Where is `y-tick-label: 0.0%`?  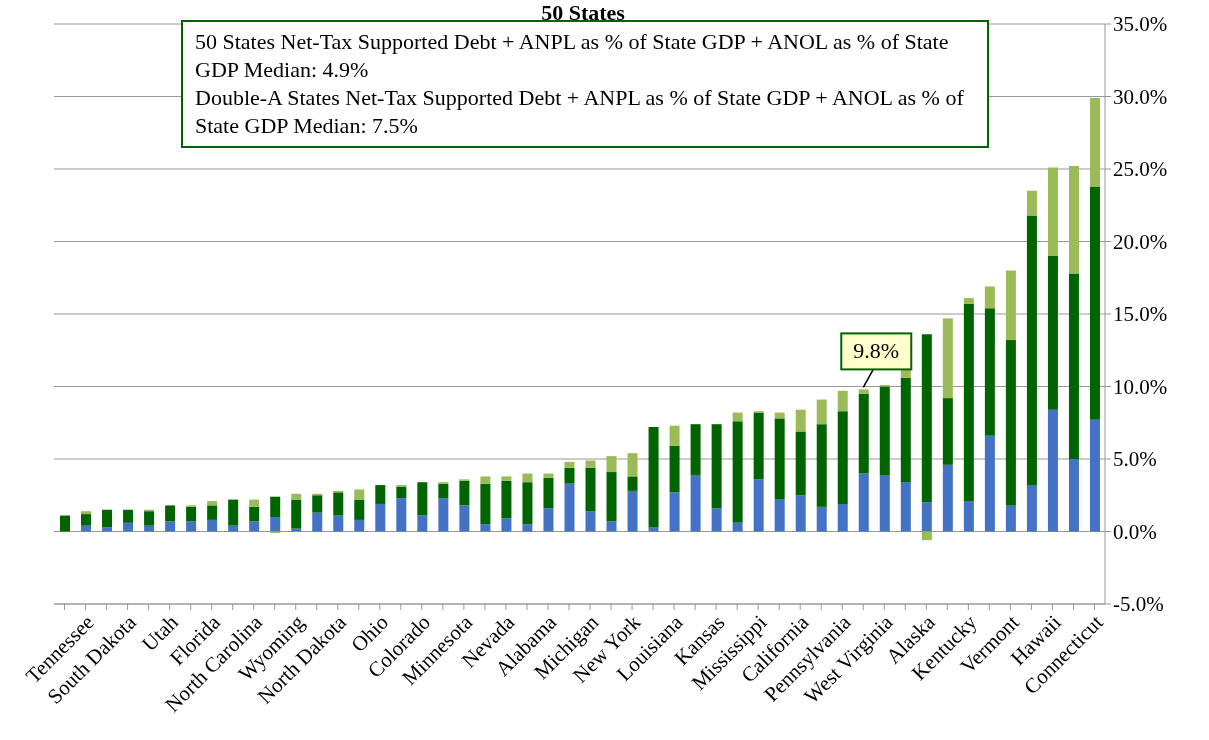 y-tick-label: 0.0% is located at coordinates (1135, 531).